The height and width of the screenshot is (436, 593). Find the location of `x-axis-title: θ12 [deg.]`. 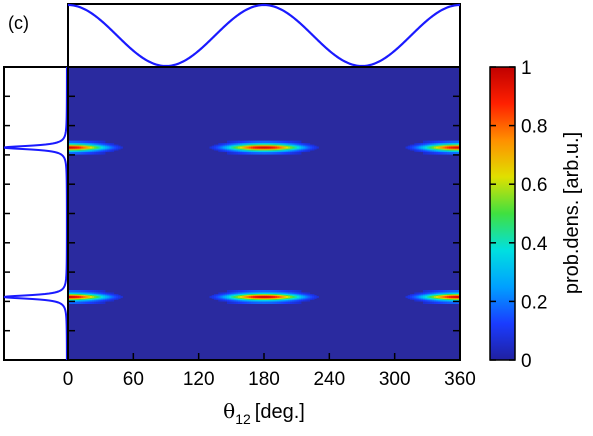

x-axis-title: θ12 [deg.] is located at coordinates (264, 413).